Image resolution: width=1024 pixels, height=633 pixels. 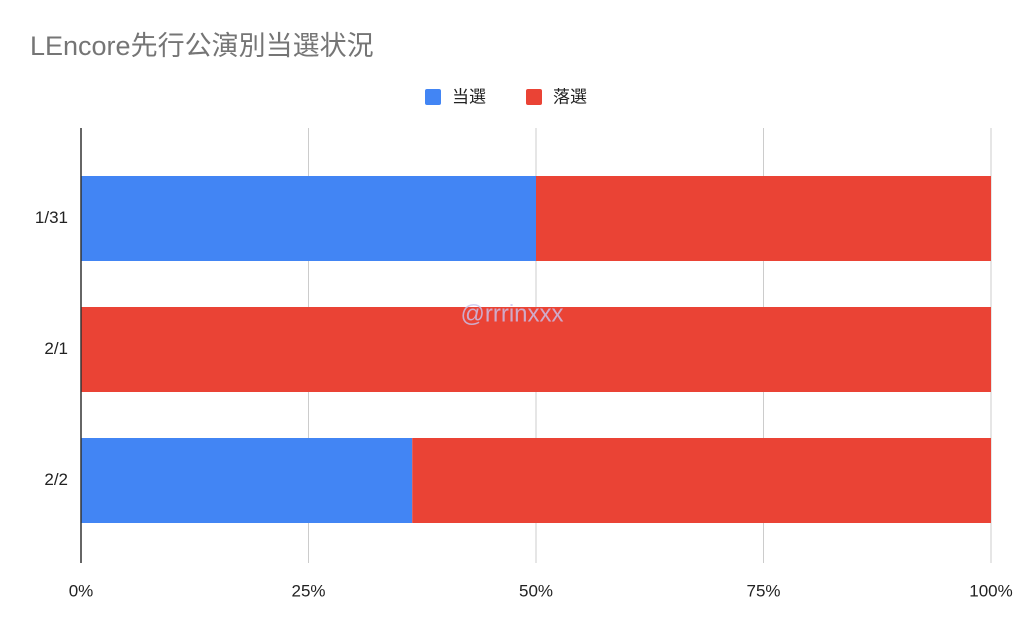 What do you see at coordinates (990, 590) in the screenshot?
I see `x-tick-label: 100%` at bounding box center [990, 590].